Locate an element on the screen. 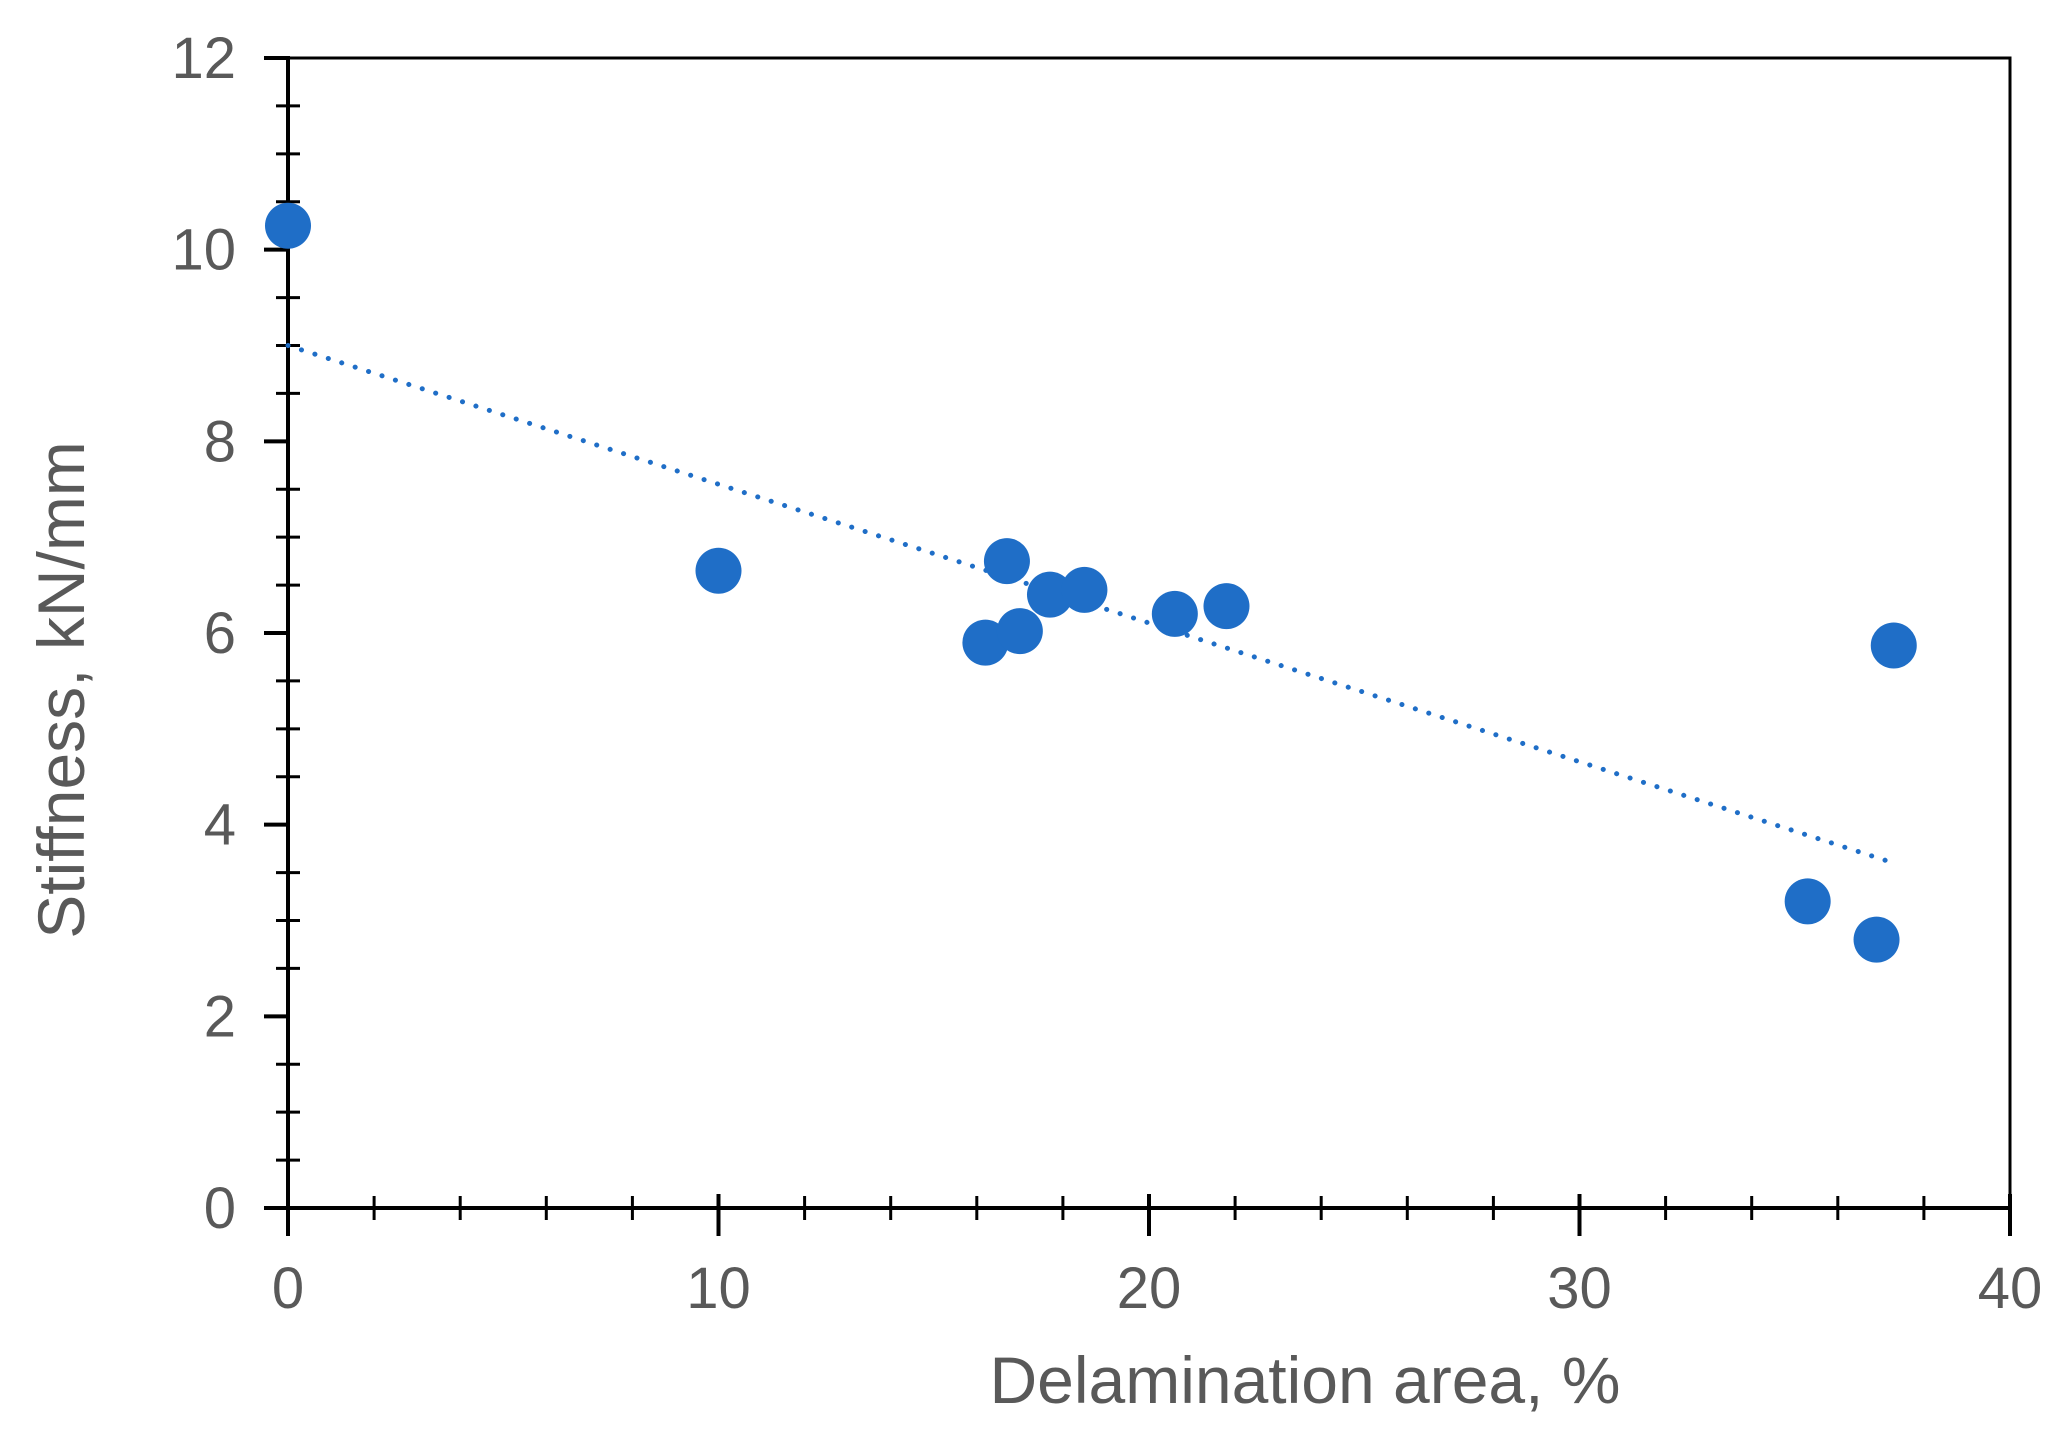  y-axis-ticks is located at coordinates (282, 633).